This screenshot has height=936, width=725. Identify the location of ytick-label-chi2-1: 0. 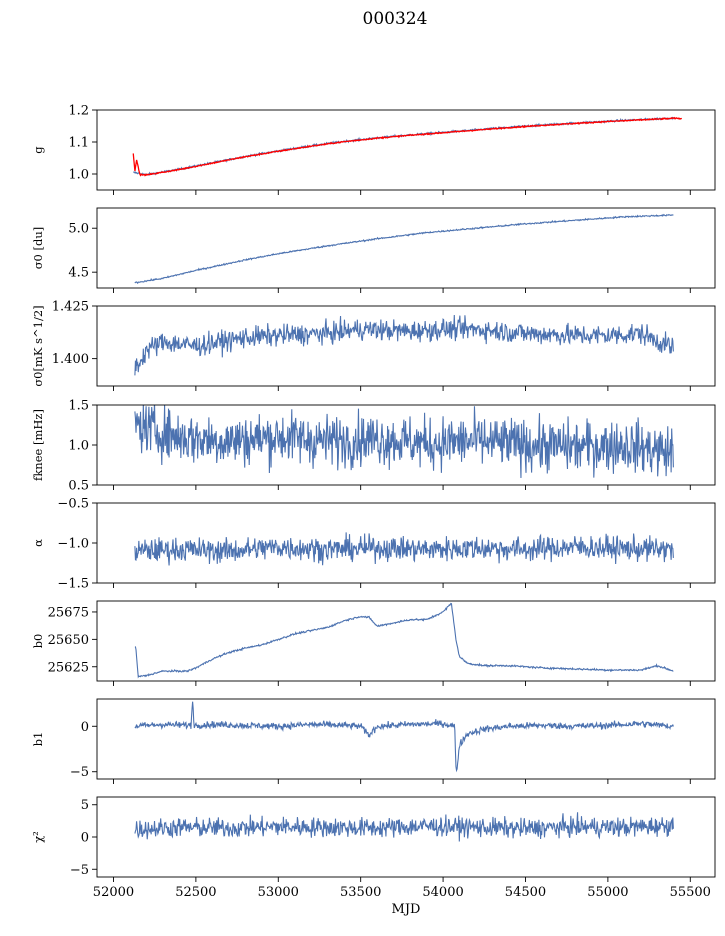
(85, 838).